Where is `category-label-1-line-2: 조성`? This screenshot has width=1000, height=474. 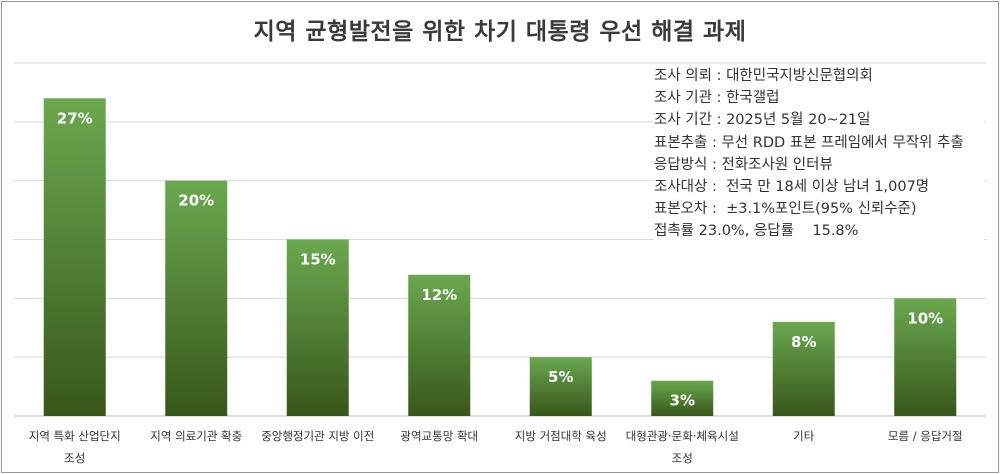
category-label-1-line-2: 조성 is located at coordinates (74, 458).